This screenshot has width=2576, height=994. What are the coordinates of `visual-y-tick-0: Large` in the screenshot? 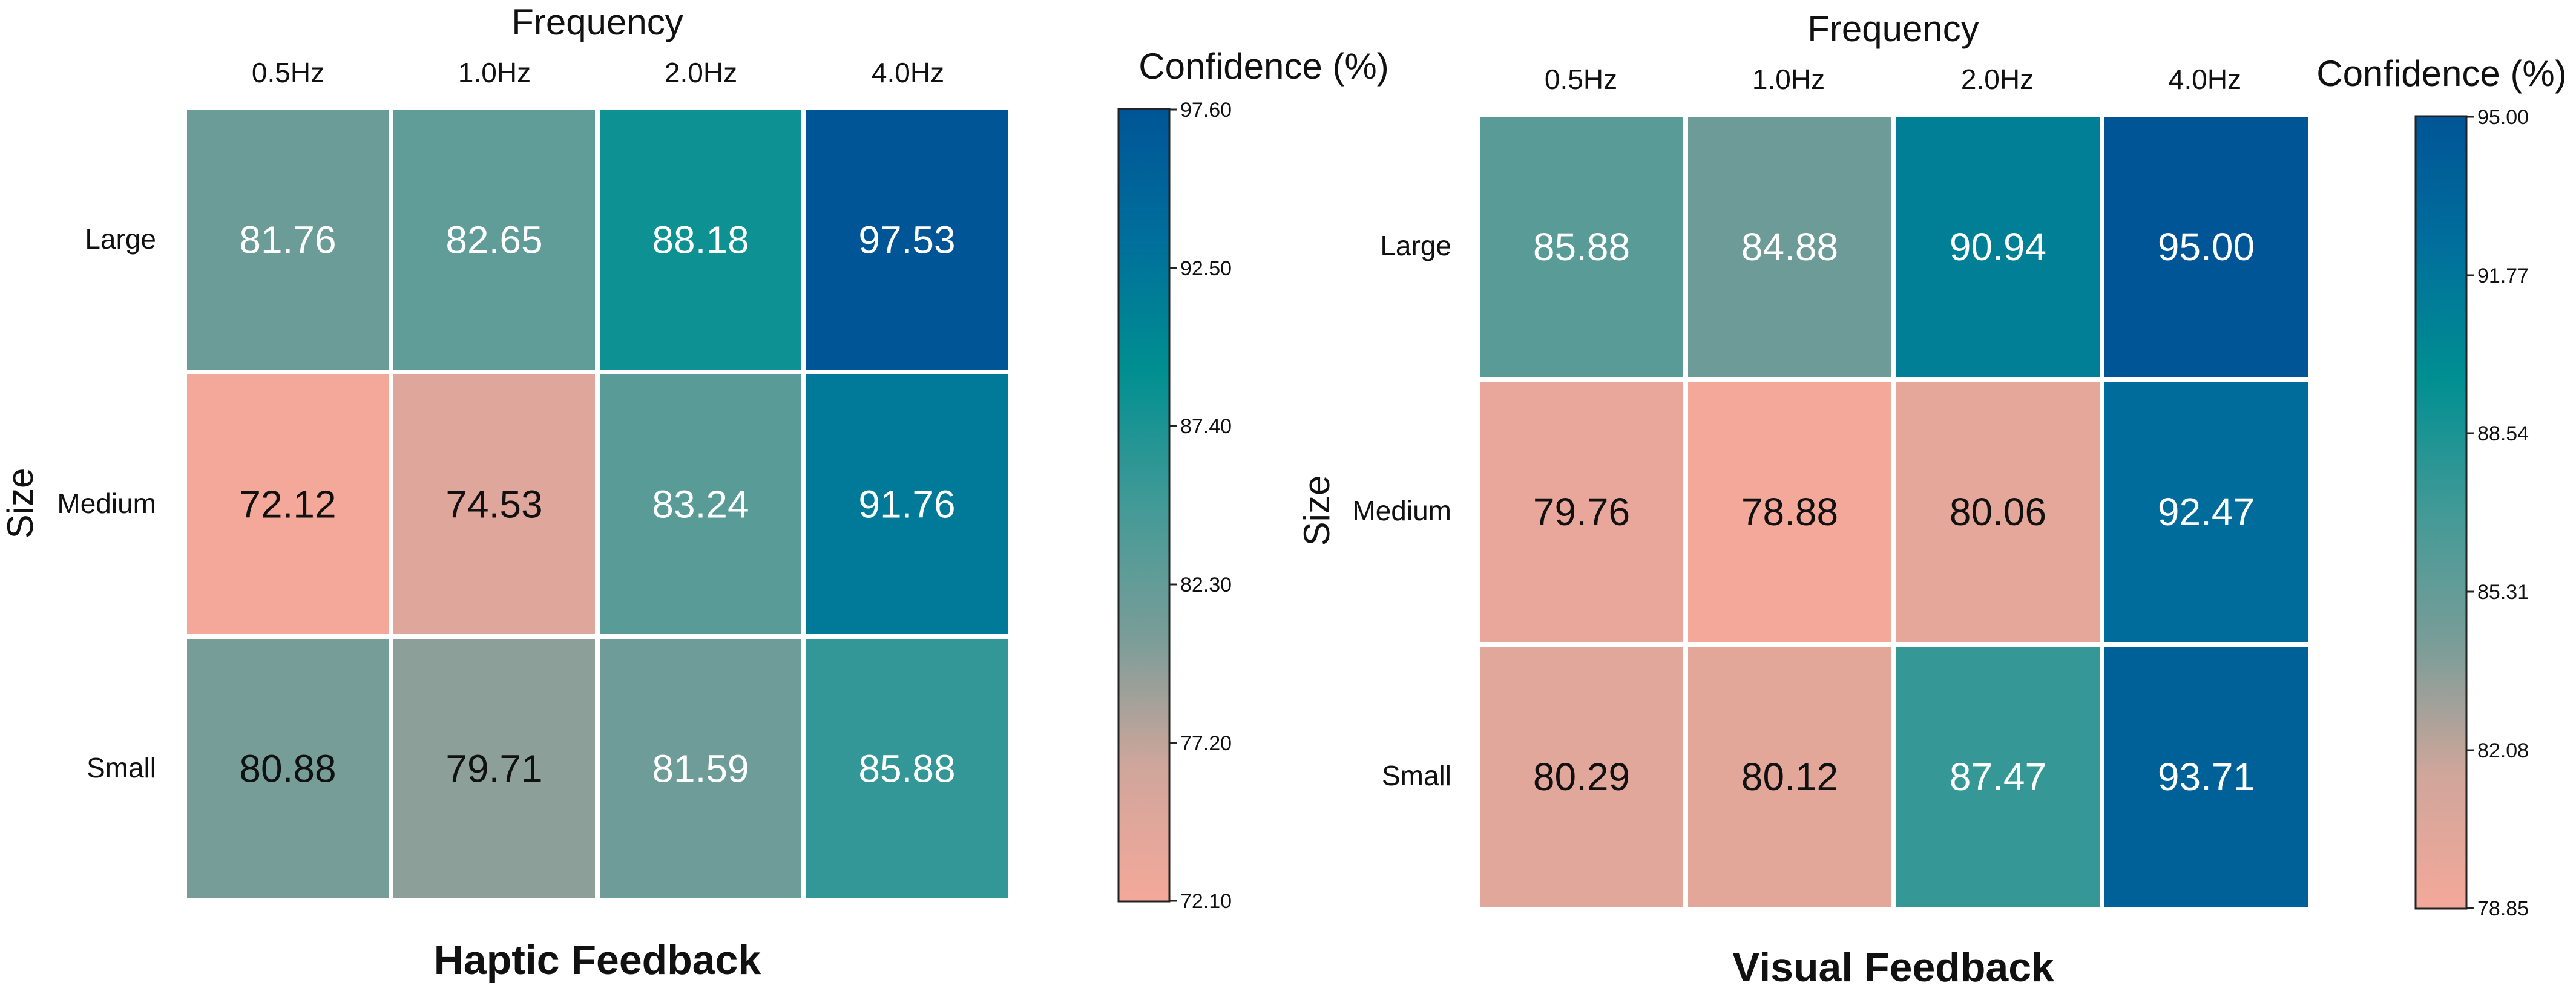 It's located at (1415, 245).